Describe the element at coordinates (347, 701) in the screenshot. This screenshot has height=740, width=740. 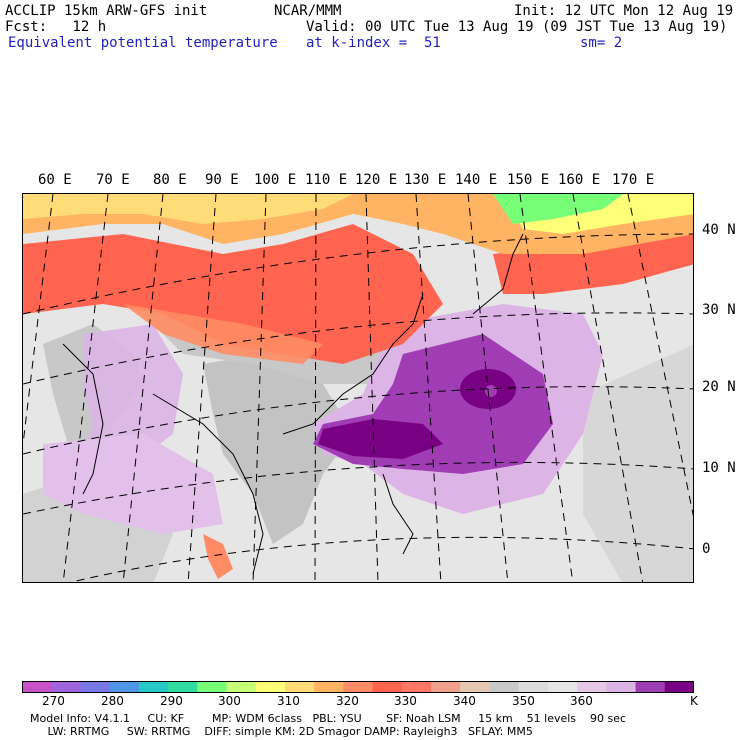
I see `cbar-label-320: 320` at that location.